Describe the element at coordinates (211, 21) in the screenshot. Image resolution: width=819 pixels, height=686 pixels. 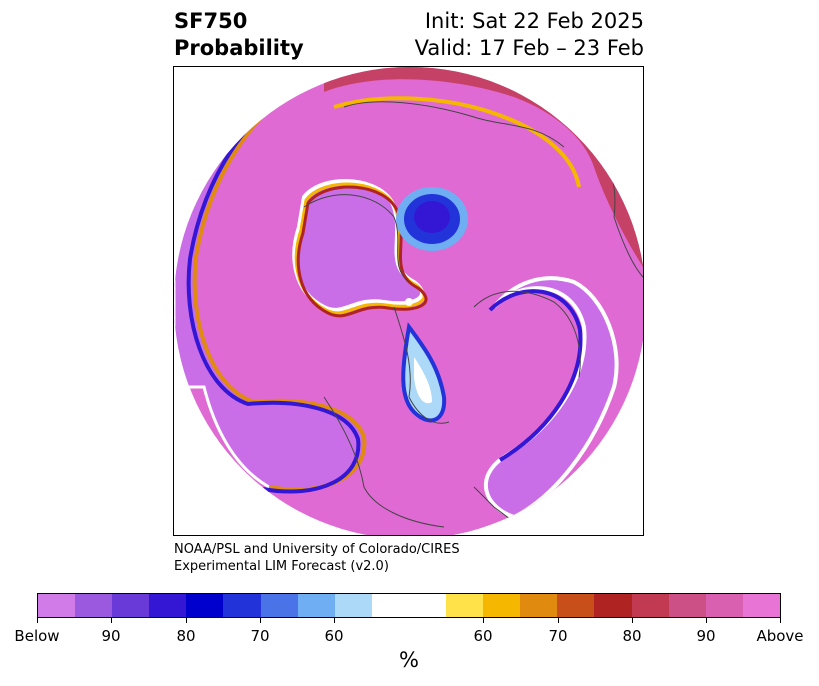
I see `variable-name: SF750` at that location.